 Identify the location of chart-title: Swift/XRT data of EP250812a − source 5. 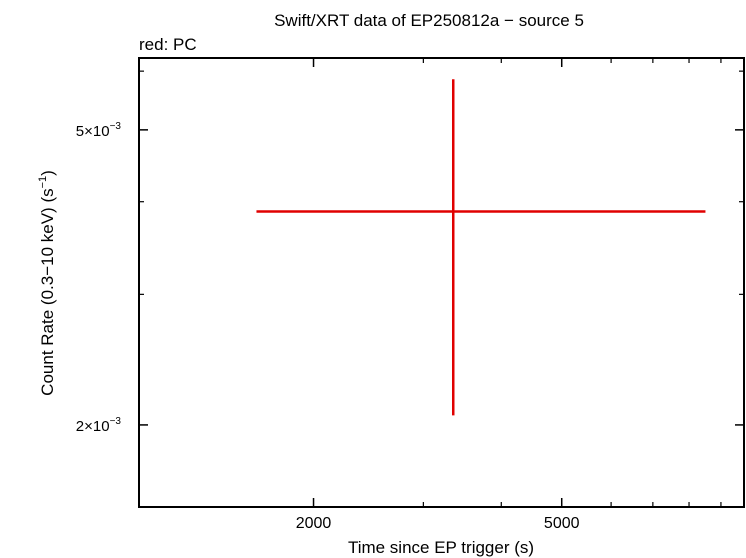
(429, 20).